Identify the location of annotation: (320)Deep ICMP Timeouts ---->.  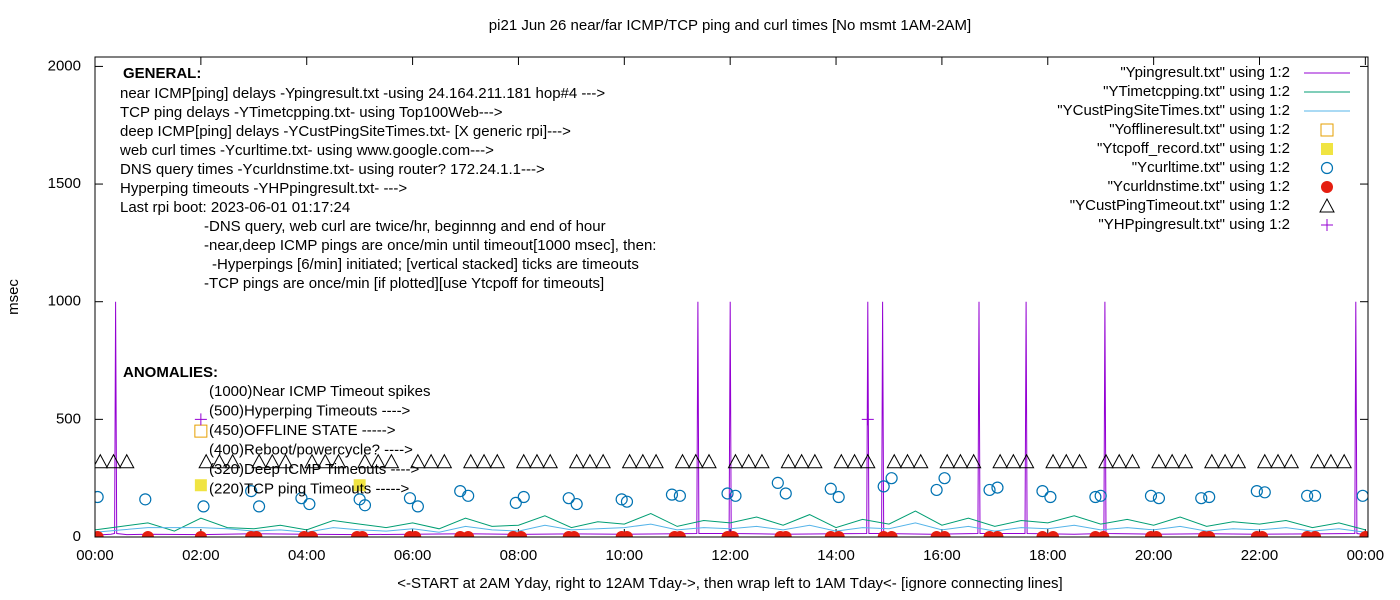
(314, 469).